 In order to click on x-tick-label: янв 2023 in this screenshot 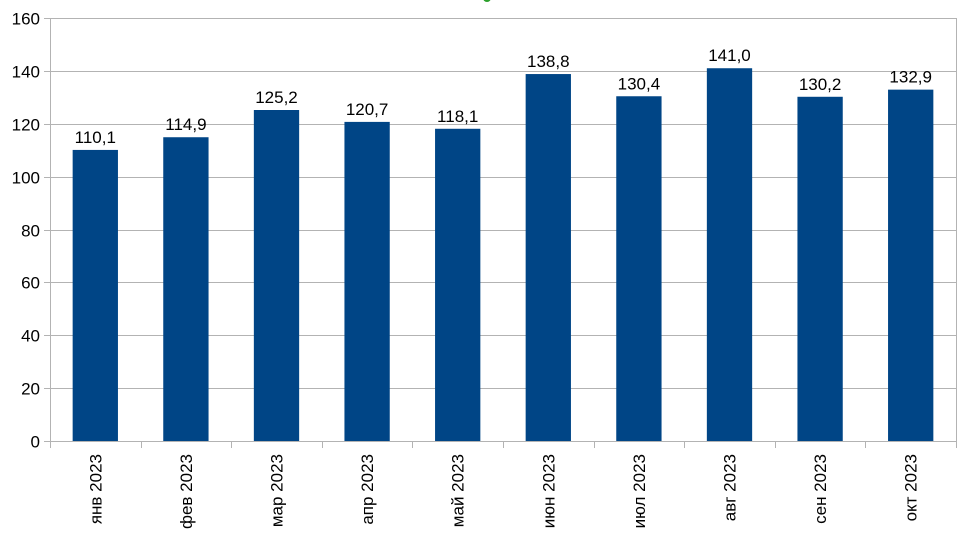, I will do `click(95, 489)`.